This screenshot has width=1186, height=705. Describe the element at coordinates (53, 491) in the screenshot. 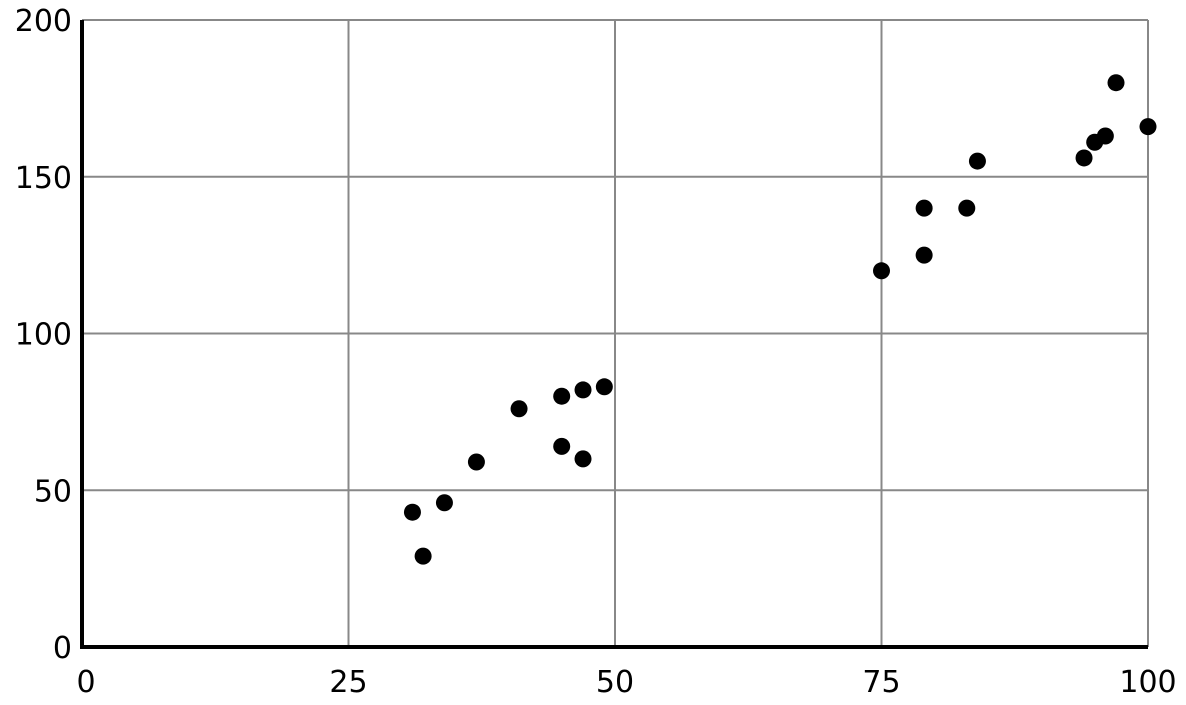

I see `y-tick-label: 50` at that location.